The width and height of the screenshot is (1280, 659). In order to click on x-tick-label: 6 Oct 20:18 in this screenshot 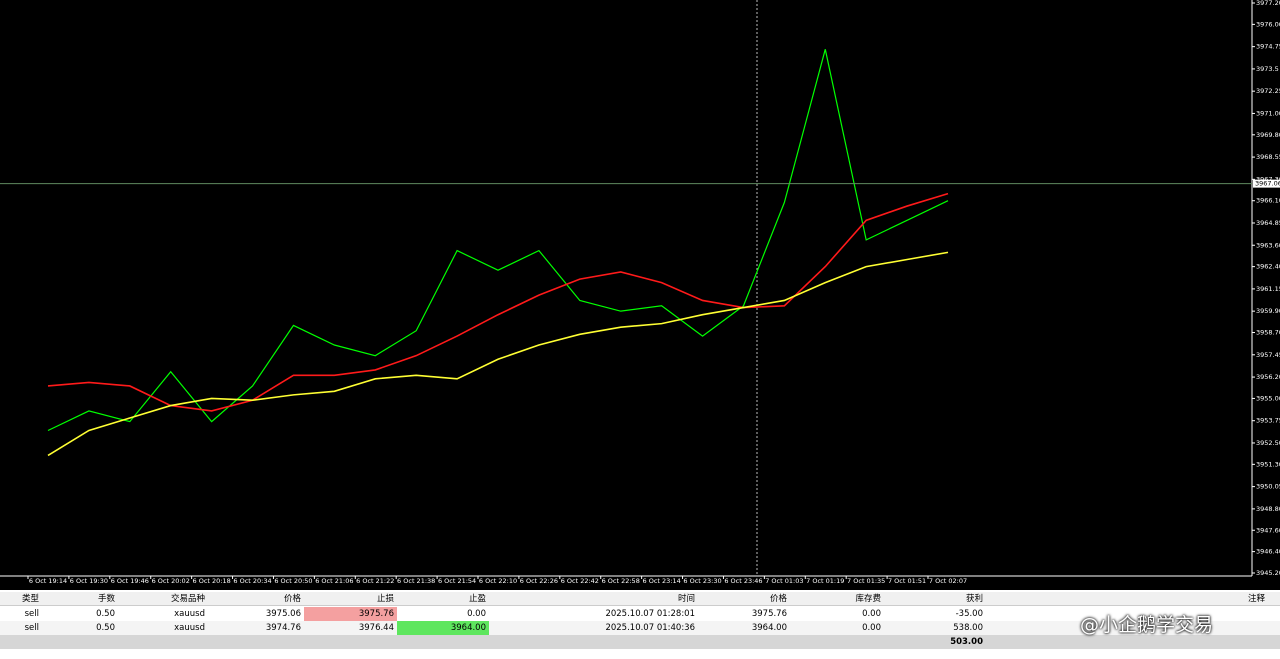, I will do `click(212, 581)`.